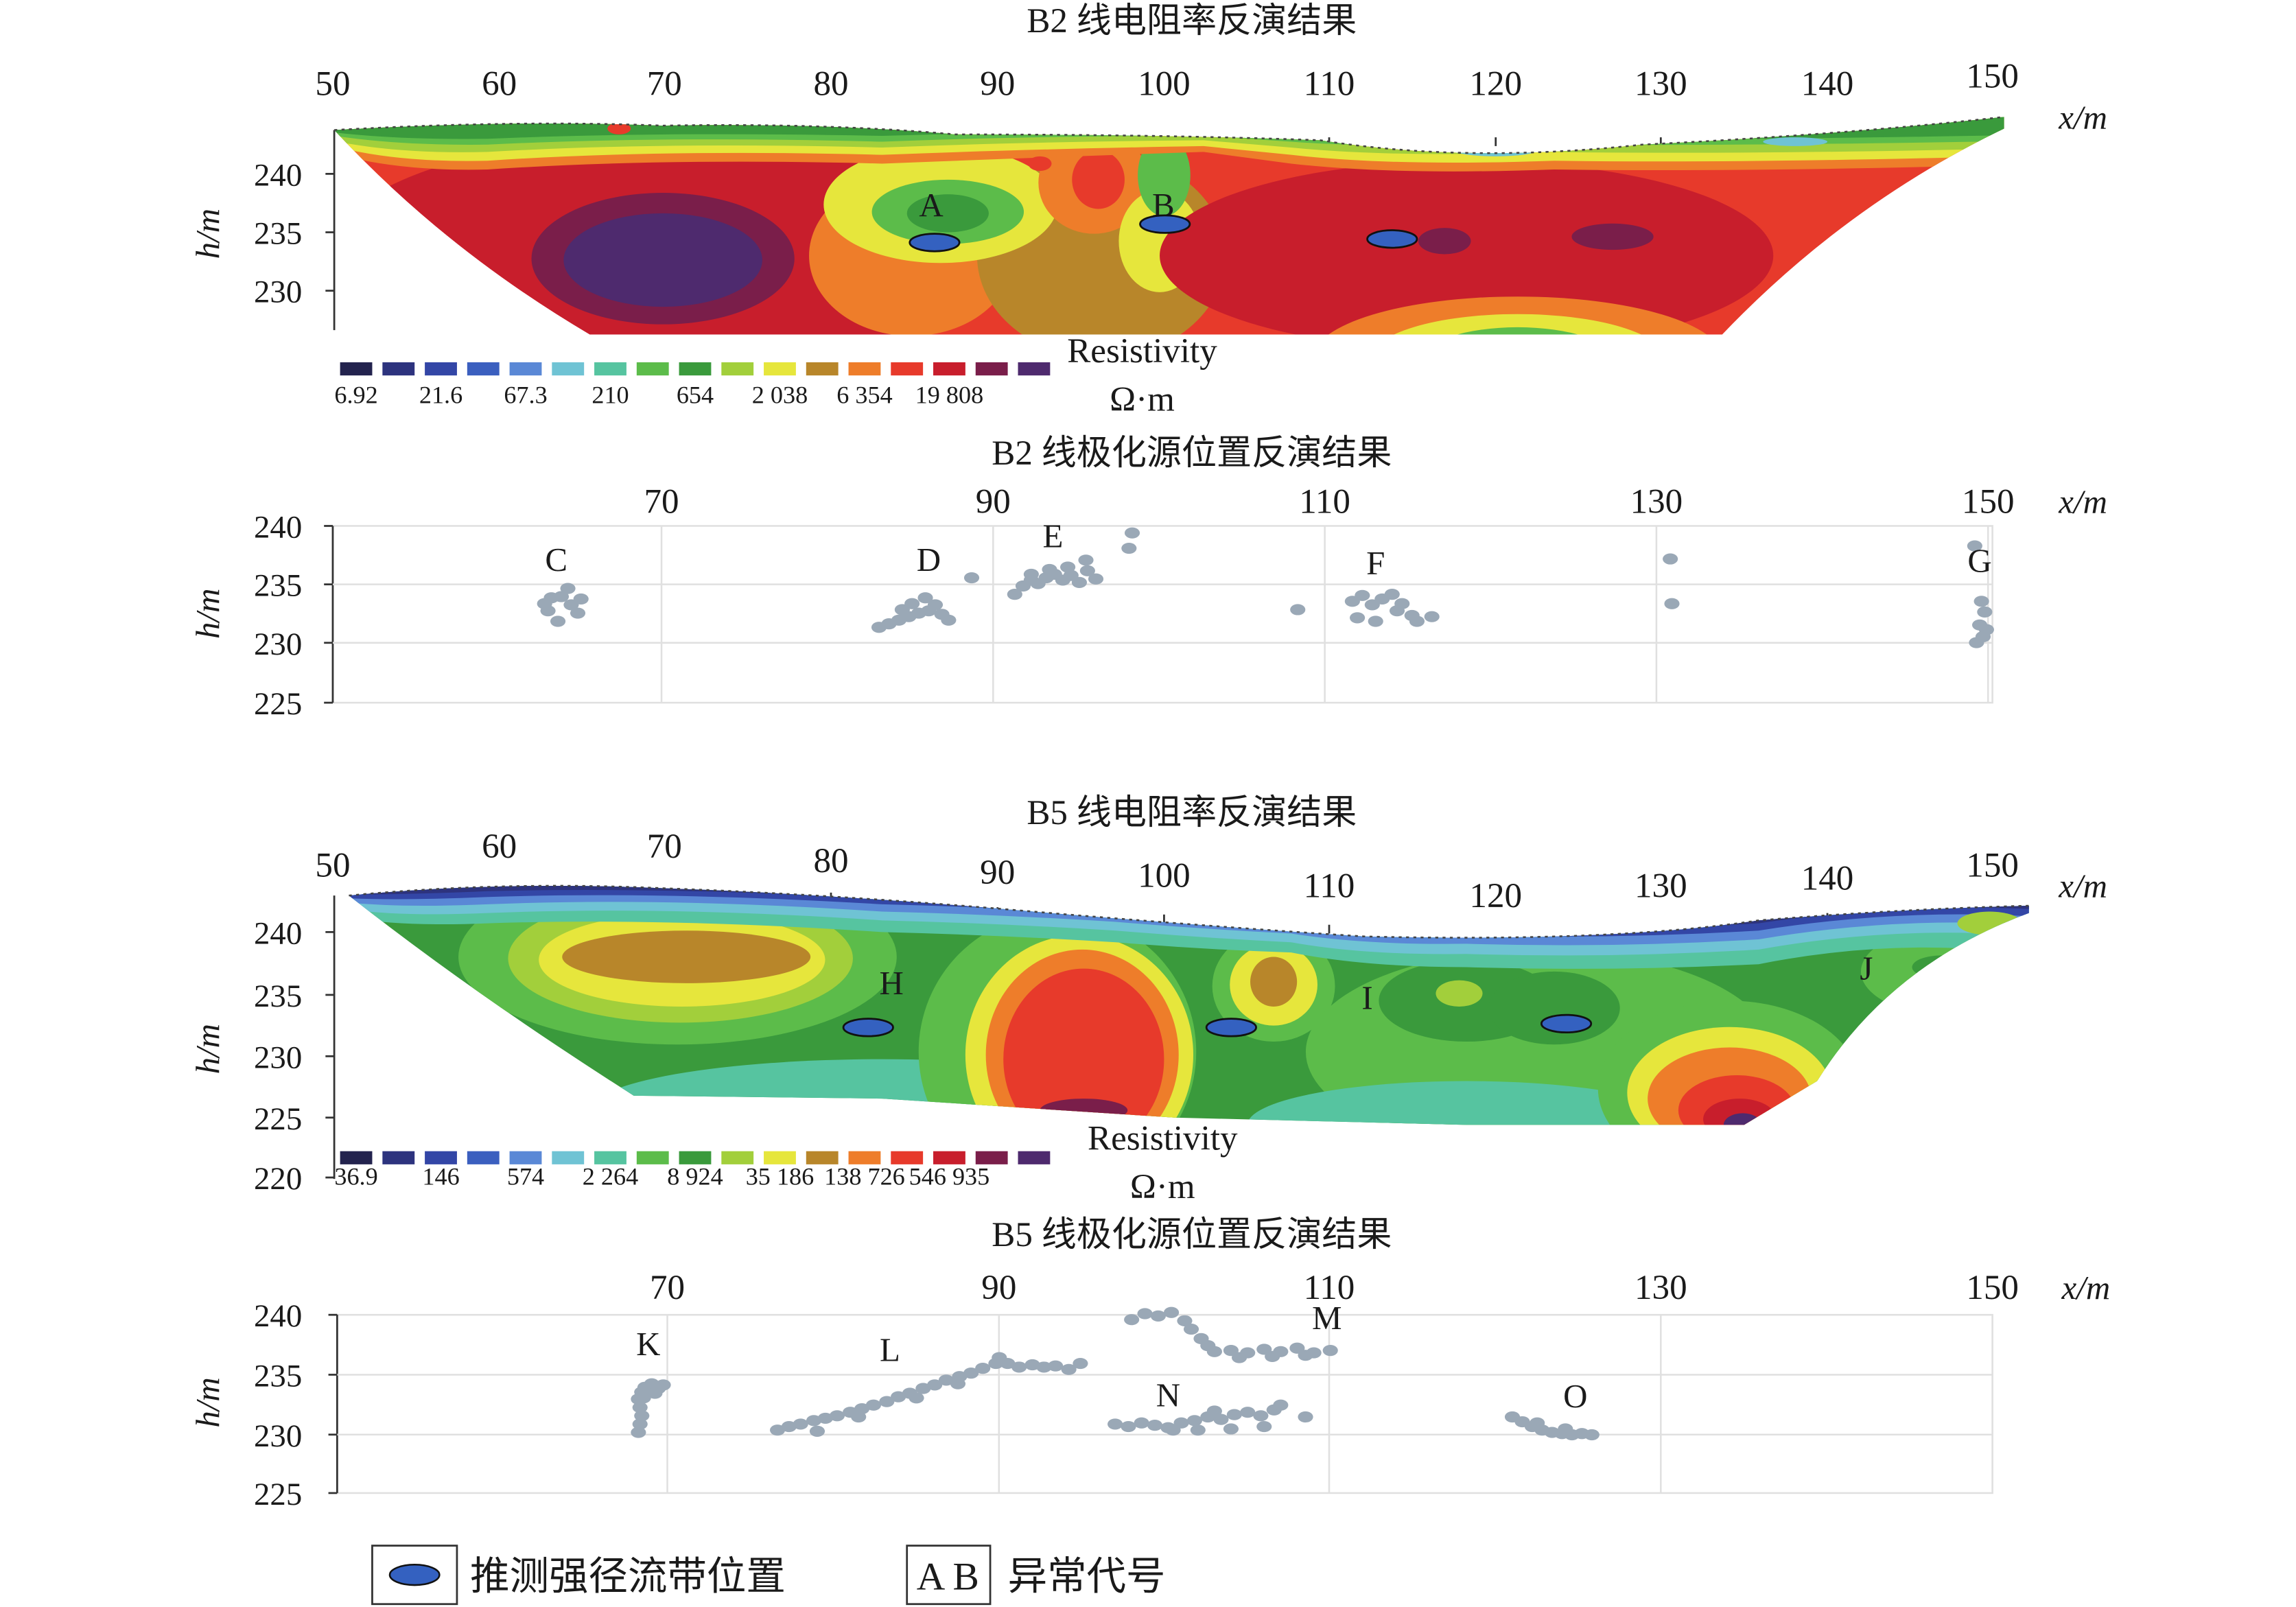 The image size is (2296, 1607). Describe the element at coordinates (864, 395) in the screenshot. I see `b2-res-colorbar-label: 6 354` at that location.